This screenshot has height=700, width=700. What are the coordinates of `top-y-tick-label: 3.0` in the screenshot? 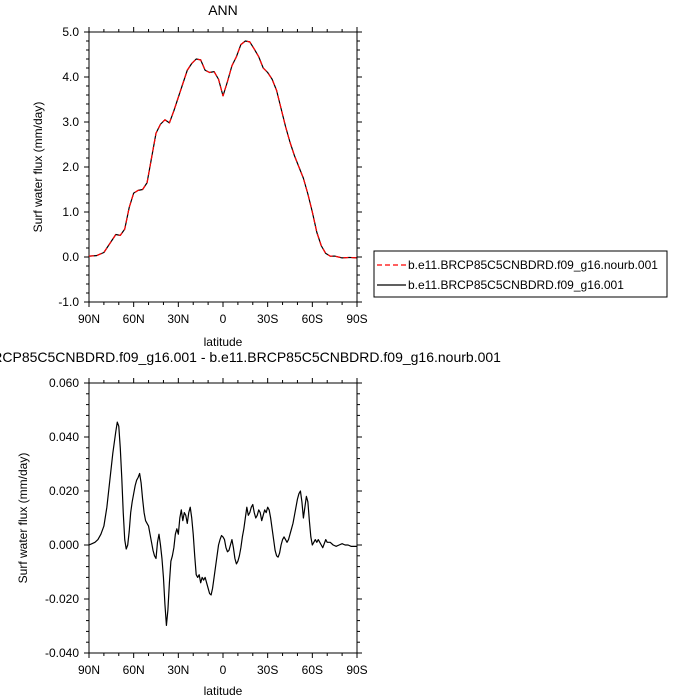 It's located at (70, 122).